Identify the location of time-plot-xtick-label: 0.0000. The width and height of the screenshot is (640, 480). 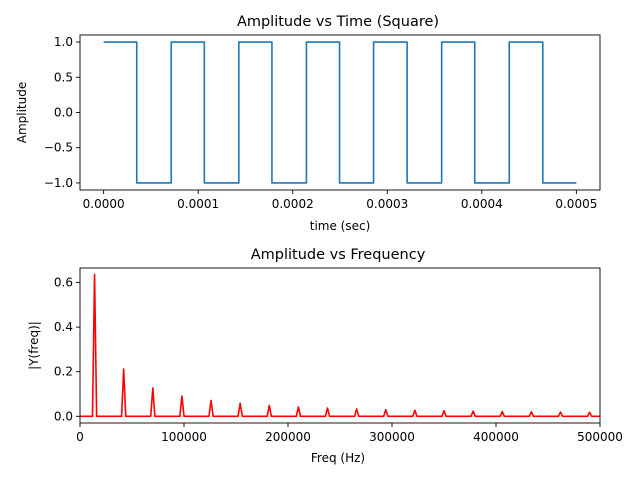
(104, 204).